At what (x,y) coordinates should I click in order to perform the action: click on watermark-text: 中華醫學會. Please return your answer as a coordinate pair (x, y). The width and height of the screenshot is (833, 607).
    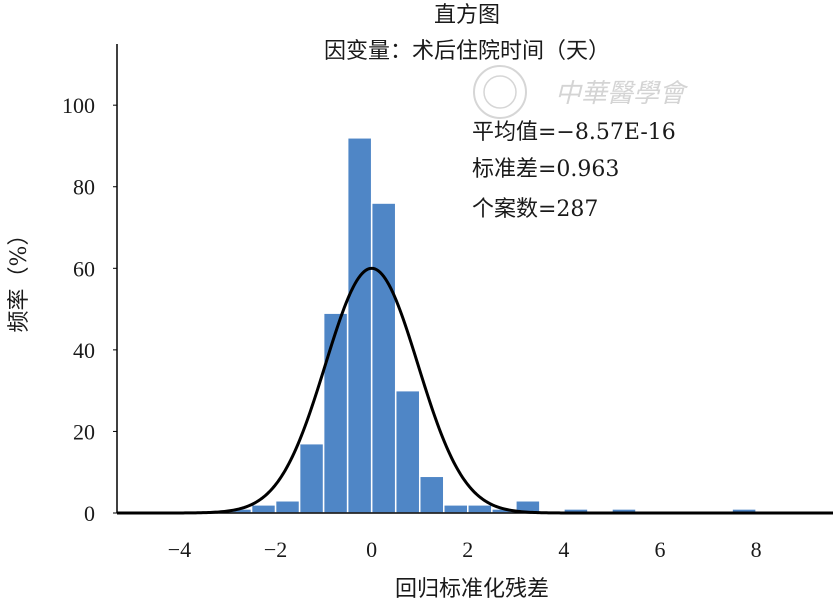
    Looking at the image, I should click on (622, 94).